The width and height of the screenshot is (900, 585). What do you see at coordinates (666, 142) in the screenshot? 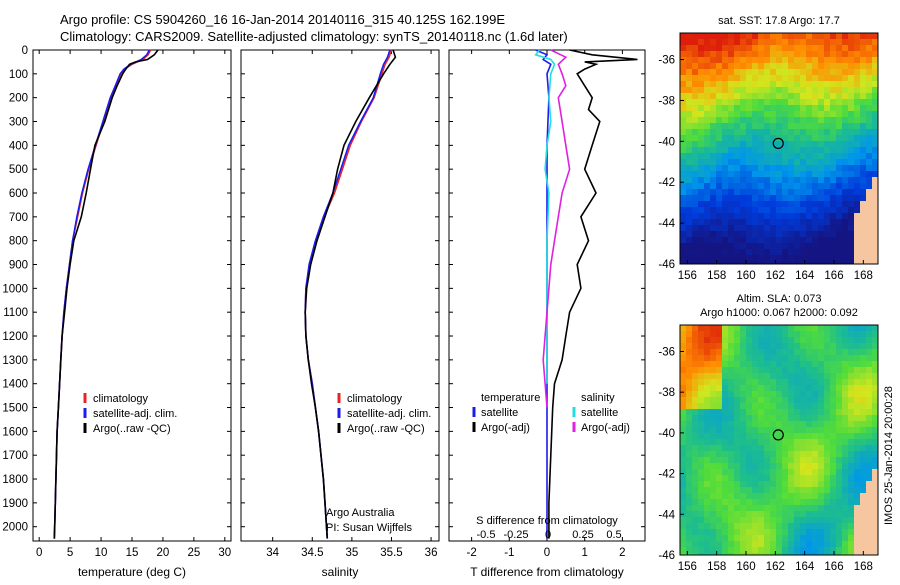
I see `map-y-tick-label: -40` at bounding box center [666, 142].